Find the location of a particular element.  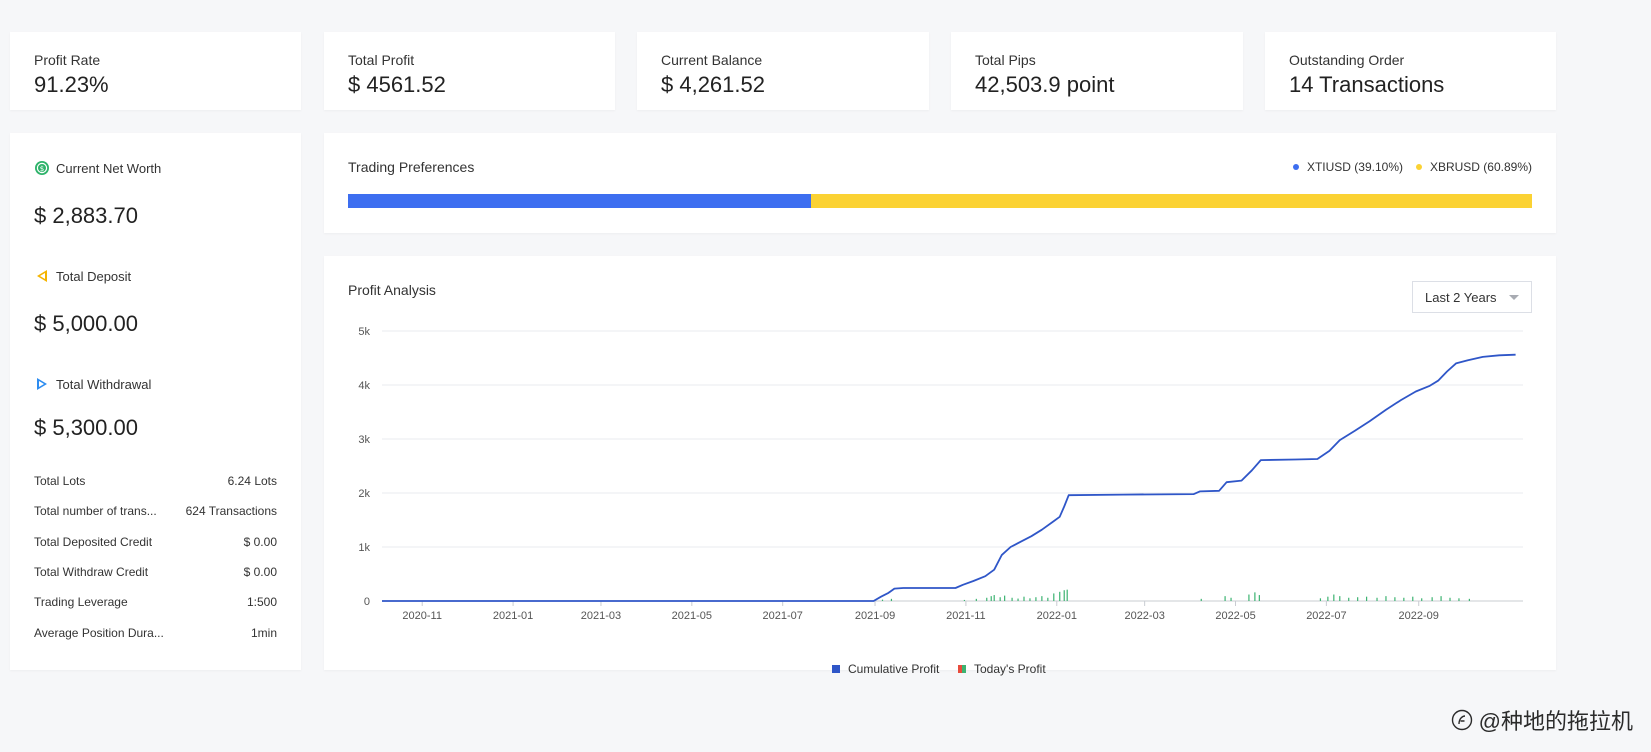

x-tick-label: 2022-09 is located at coordinates (1419, 616).